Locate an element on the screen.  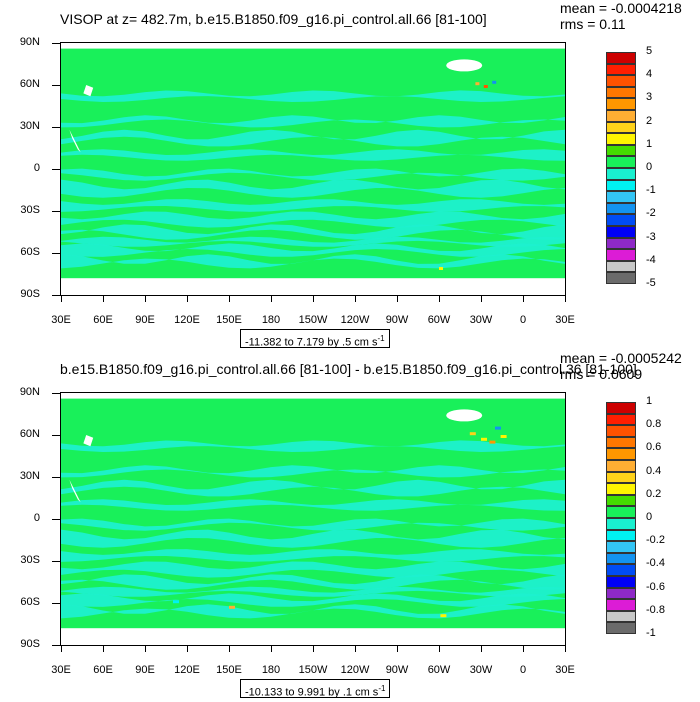
legend-label: -0.2 is located at coordinates (655, 540).